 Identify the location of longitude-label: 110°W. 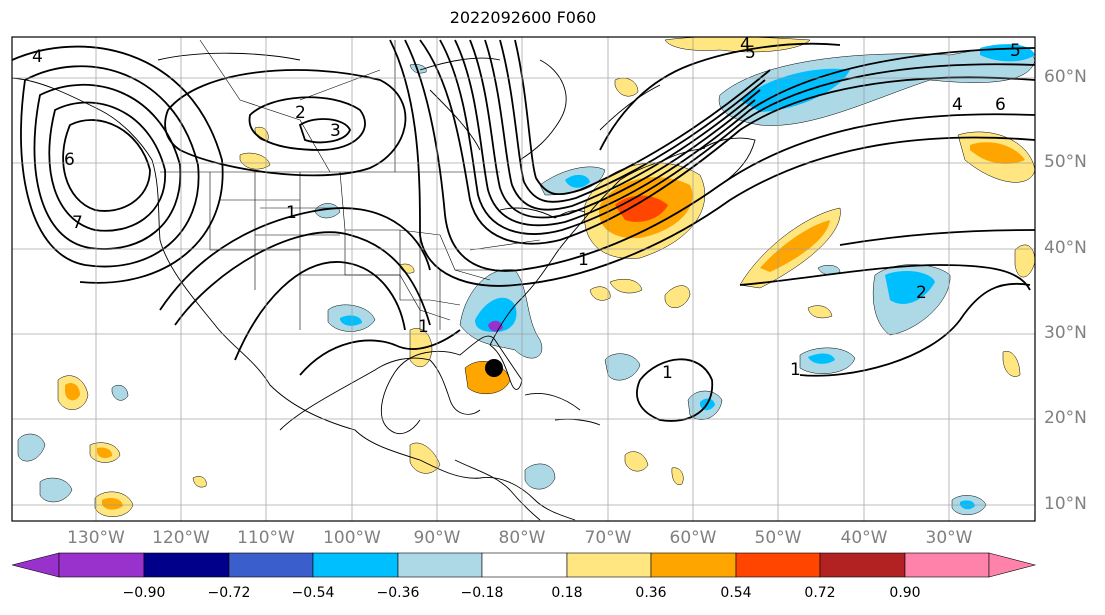
(266, 538).